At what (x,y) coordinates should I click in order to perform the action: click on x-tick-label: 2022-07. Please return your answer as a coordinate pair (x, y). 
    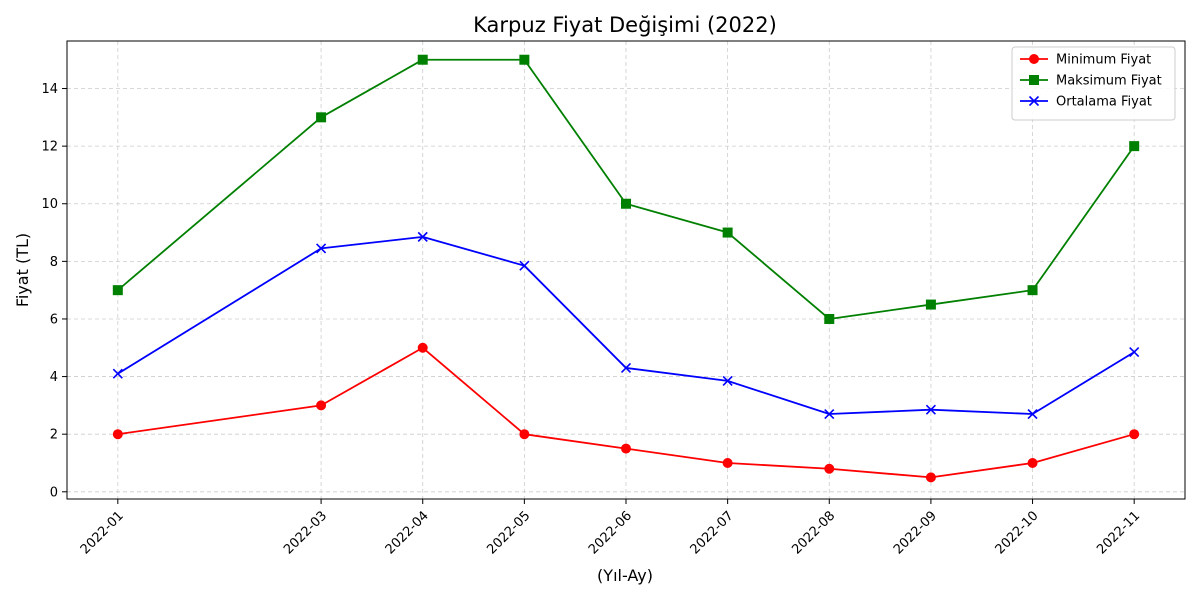
    Looking at the image, I should click on (712, 532).